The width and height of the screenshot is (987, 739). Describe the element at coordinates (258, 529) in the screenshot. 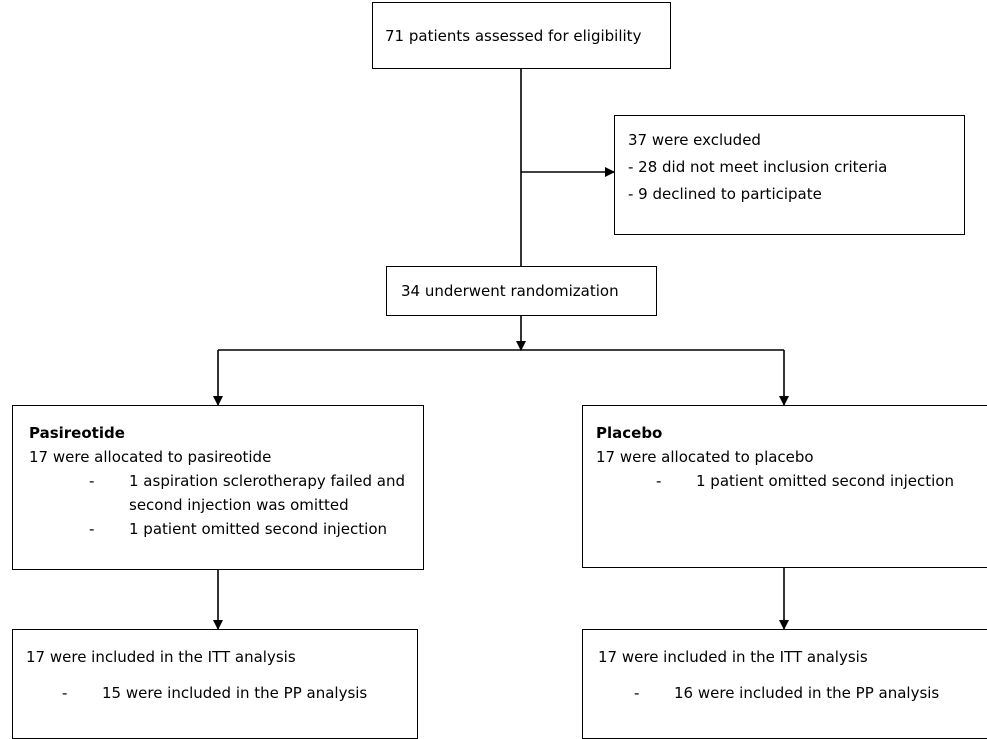

I see `pasireotide-note-omitted-text: 1 patient omitted second injection` at that location.